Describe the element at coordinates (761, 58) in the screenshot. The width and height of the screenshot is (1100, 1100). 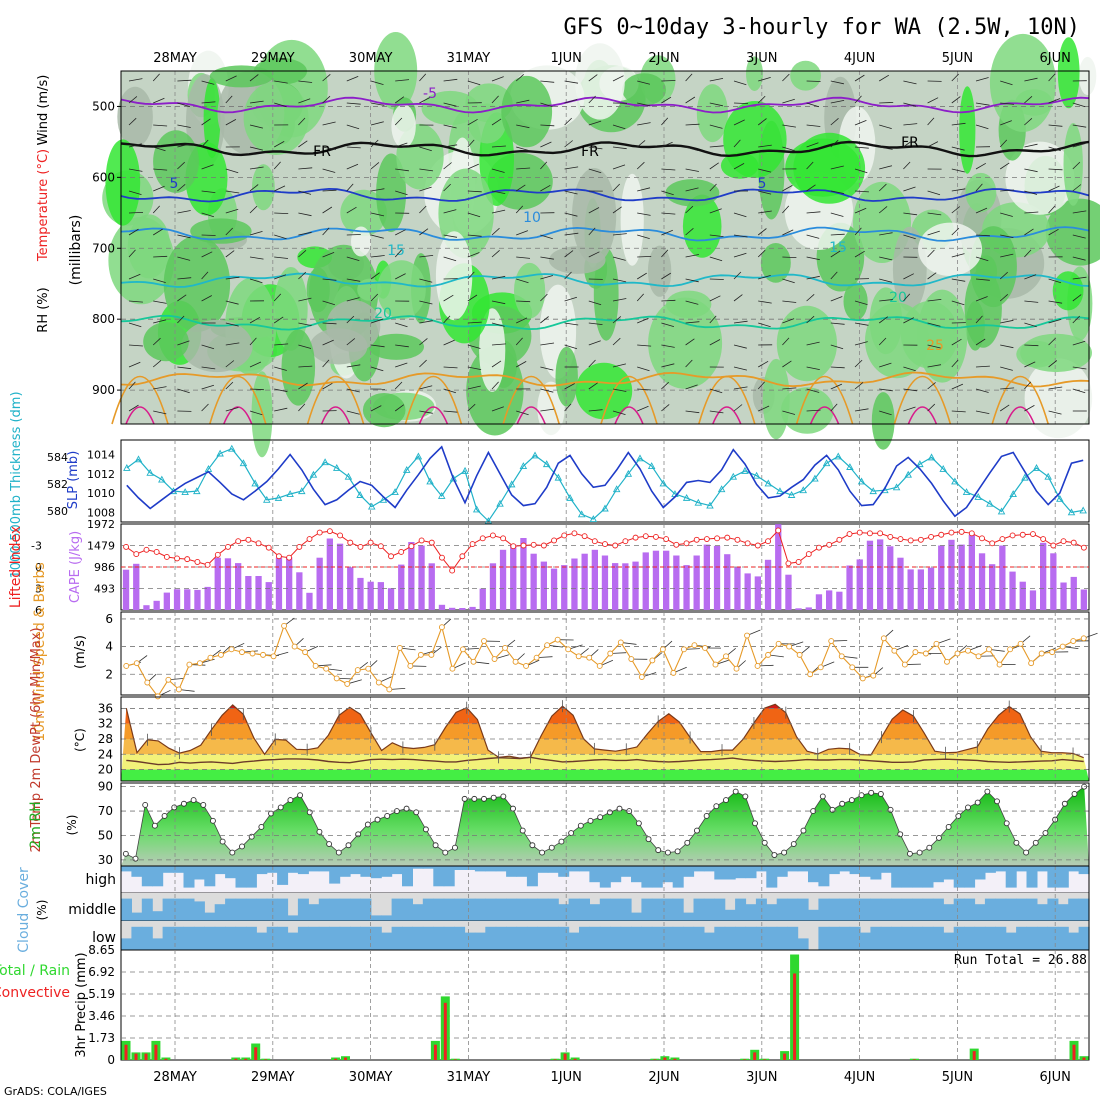
I see `date-label-top: 3JUN` at that location.